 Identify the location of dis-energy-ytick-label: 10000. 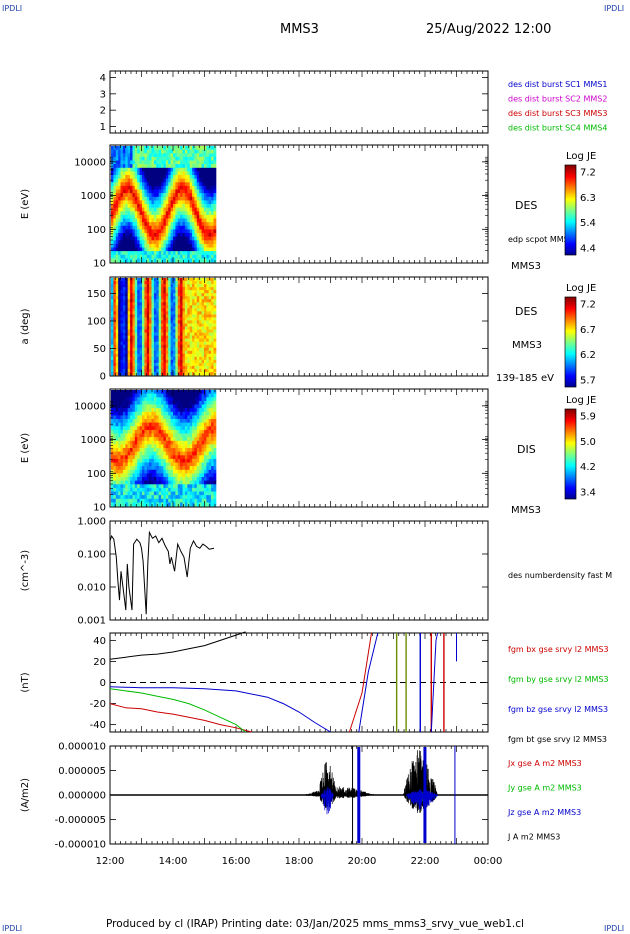
(90, 406).